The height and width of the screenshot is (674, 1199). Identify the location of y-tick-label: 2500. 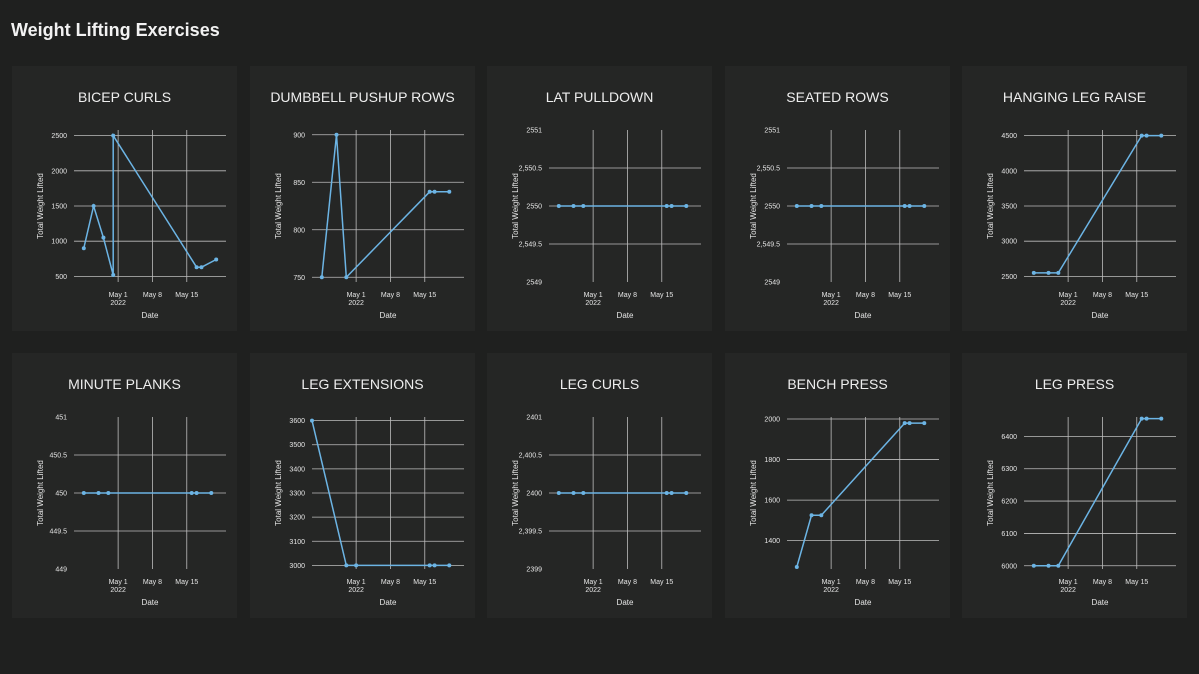
(1009, 277).